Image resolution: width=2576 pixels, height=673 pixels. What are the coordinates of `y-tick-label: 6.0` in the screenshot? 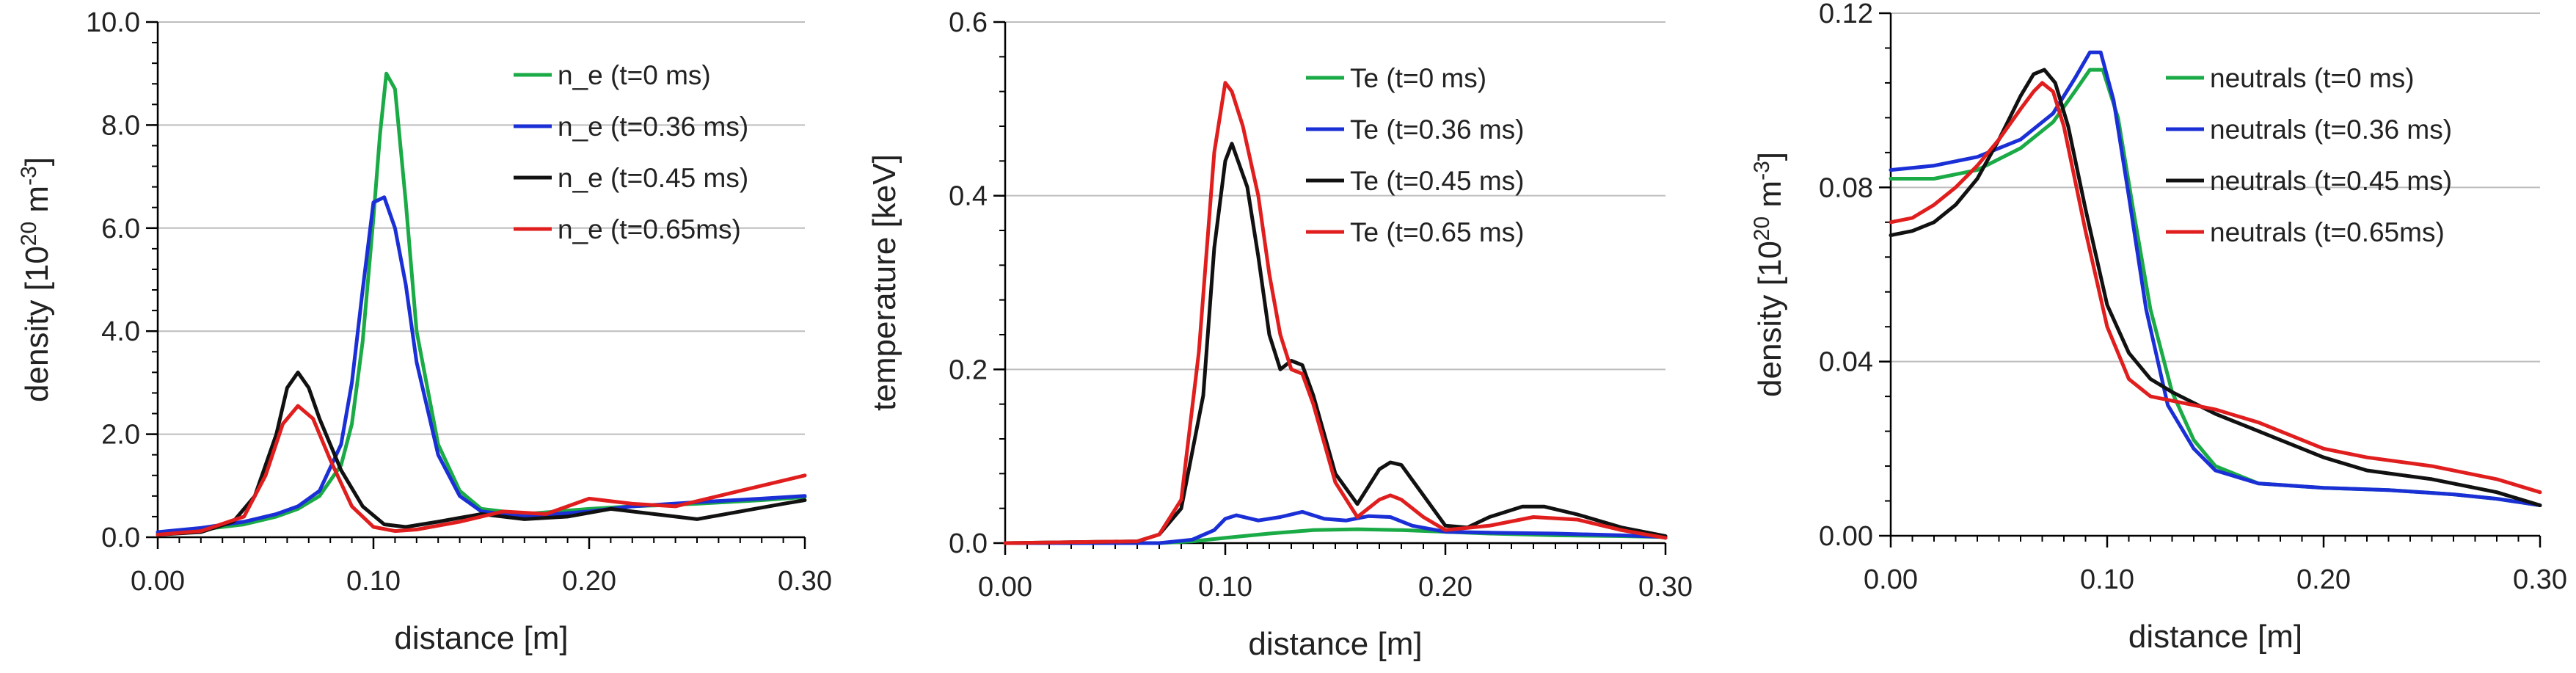 It's located at (121, 229).